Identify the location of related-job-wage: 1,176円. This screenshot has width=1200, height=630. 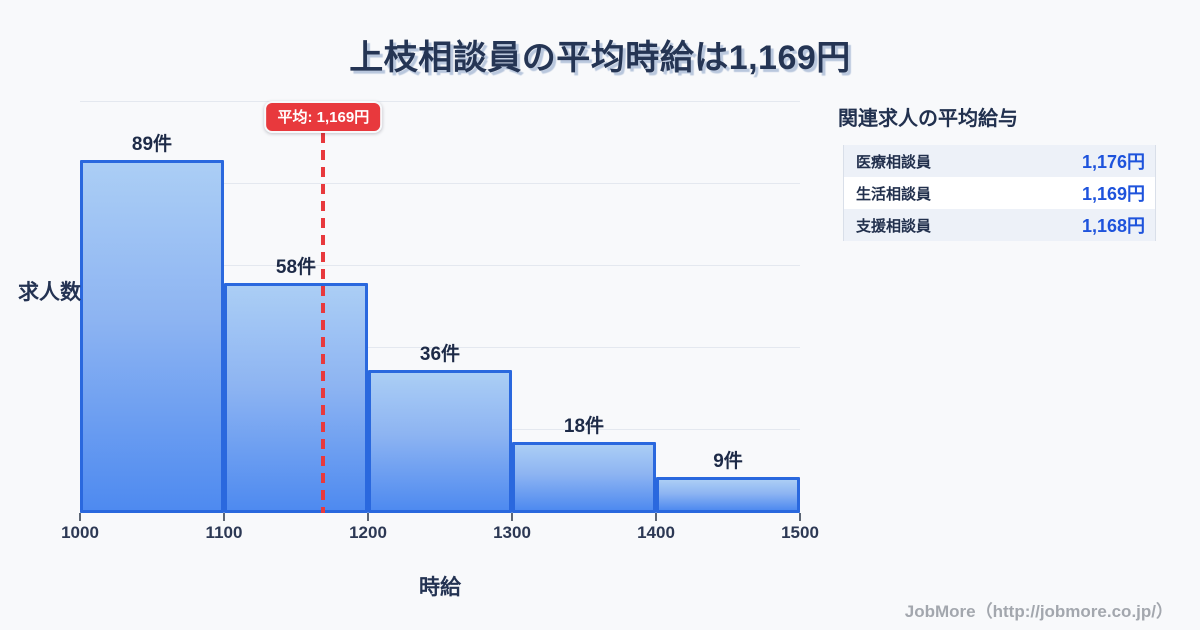
(1113, 162).